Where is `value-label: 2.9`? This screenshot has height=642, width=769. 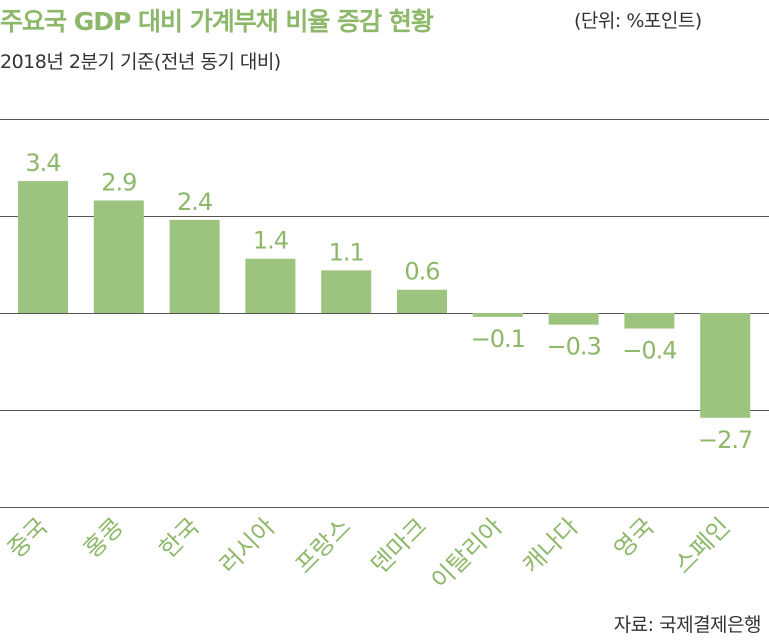
value-label: 2.9 is located at coordinates (118, 182).